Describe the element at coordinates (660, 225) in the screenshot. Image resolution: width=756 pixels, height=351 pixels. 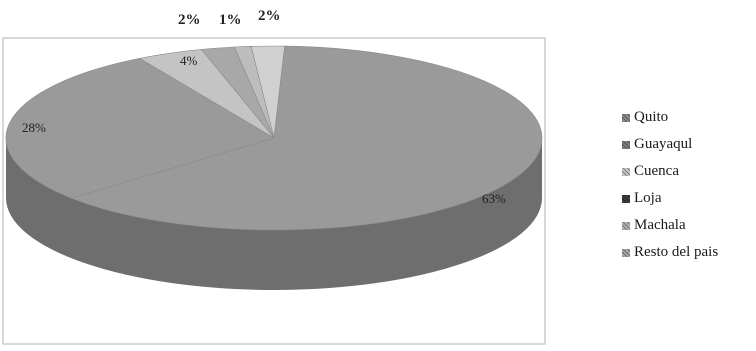
I see `legend-label: Machala` at that location.